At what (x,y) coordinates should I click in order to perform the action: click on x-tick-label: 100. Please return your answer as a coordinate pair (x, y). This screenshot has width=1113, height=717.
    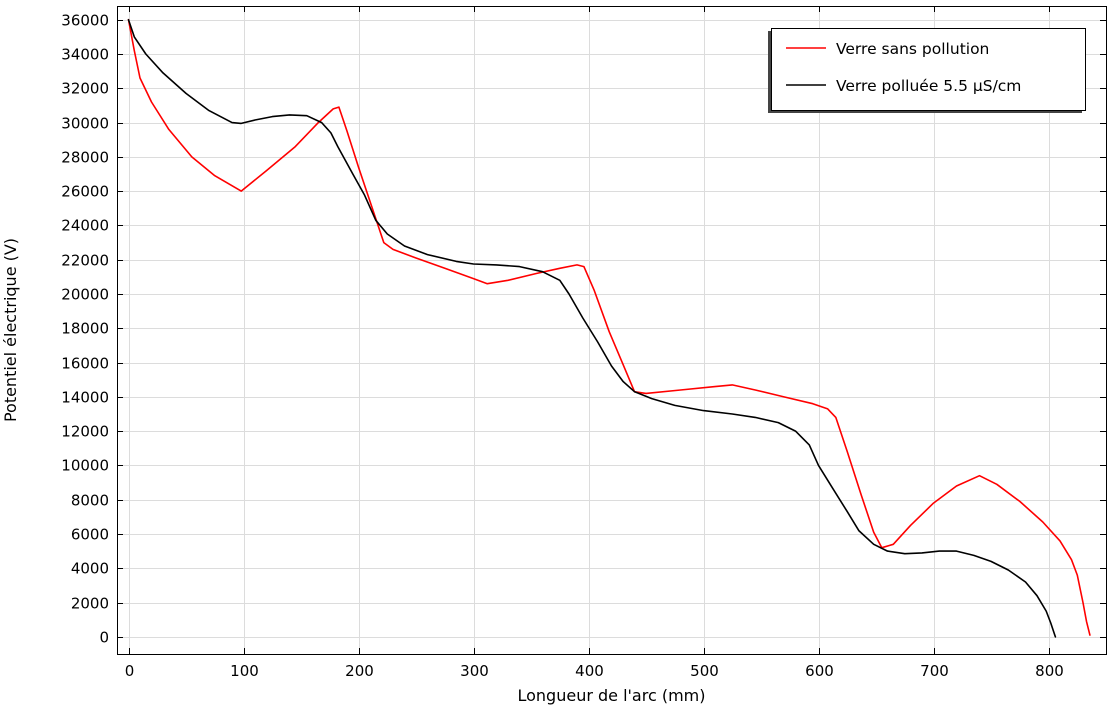
    Looking at the image, I should click on (244, 671).